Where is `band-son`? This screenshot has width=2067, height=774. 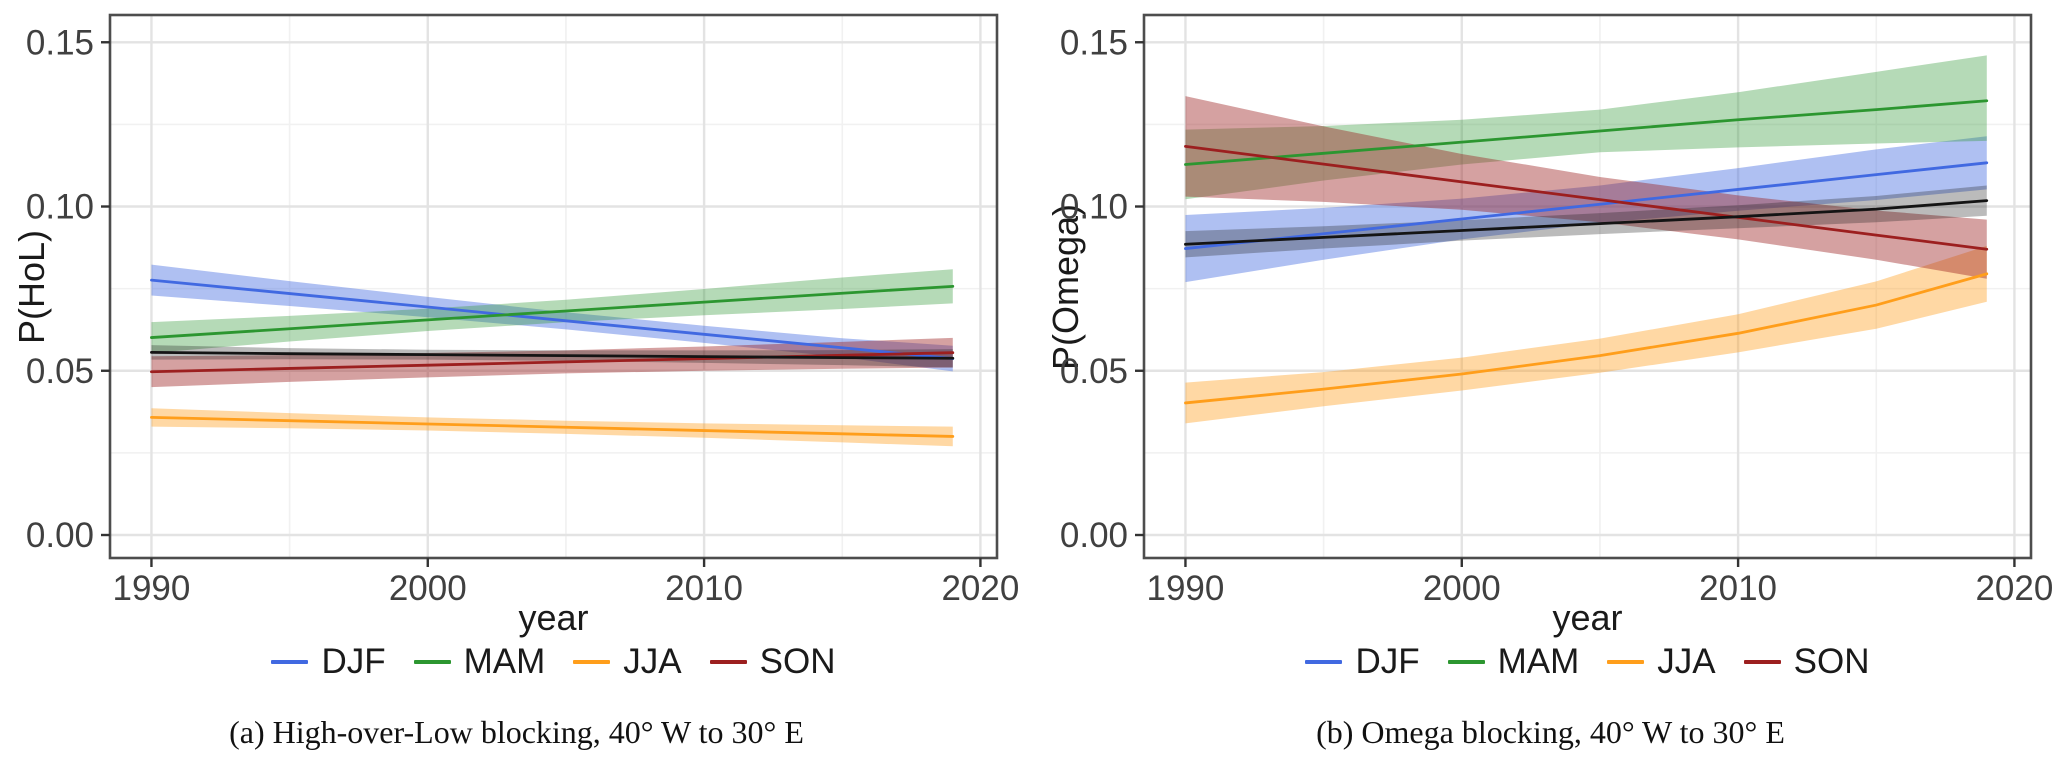 band-son is located at coordinates (1586, 187).